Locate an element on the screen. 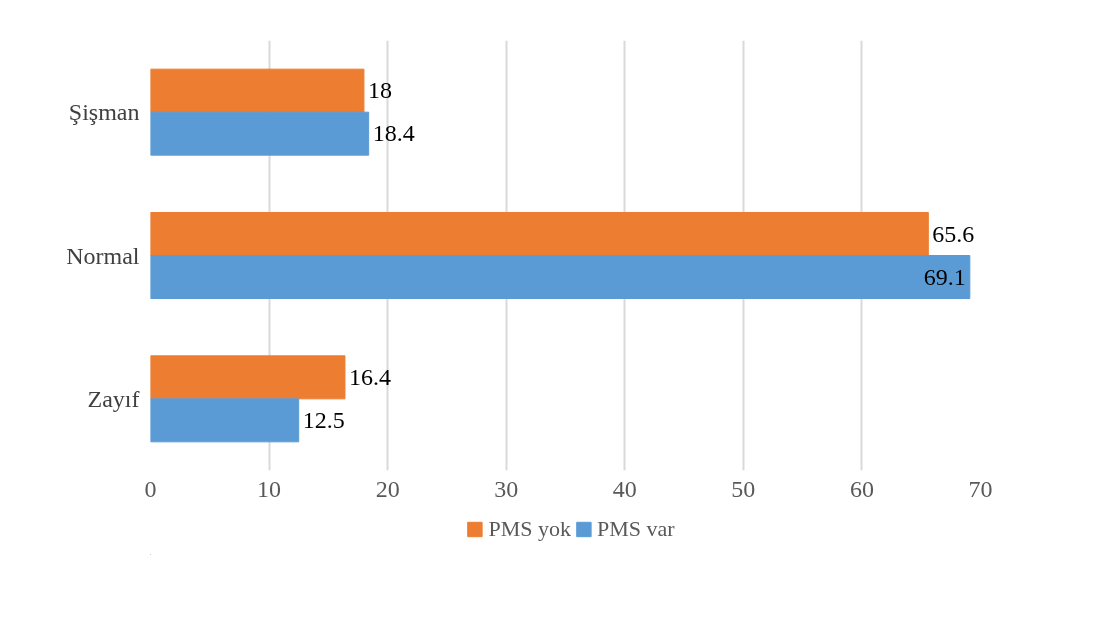 This screenshot has height=642, width=1096. data-label: 69.1 is located at coordinates (944, 276).